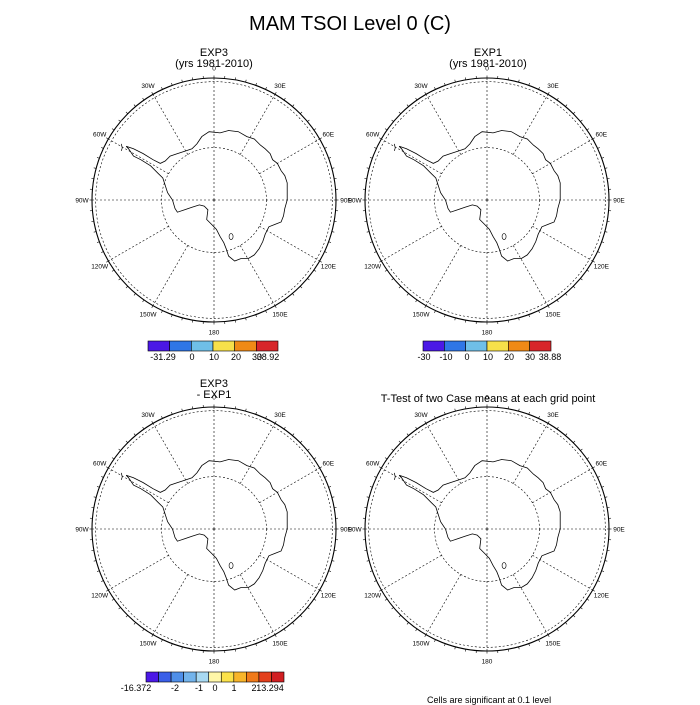 The height and width of the screenshot is (705, 700). Describe the element at coordinates (550, 357) in the screenshot. I see `colorbar-label: 38.88` at that location.